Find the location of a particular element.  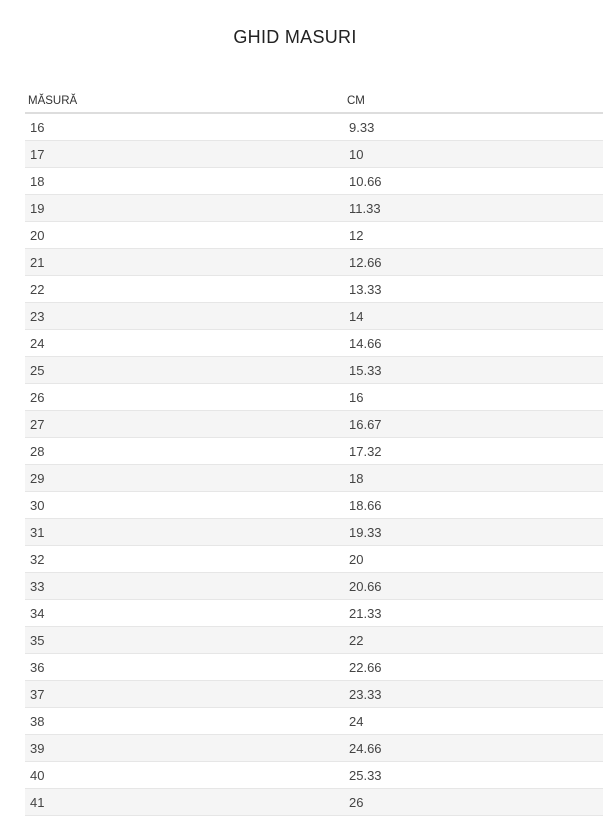

table-row: 37 23.33 is located at coordinates (314, 694).